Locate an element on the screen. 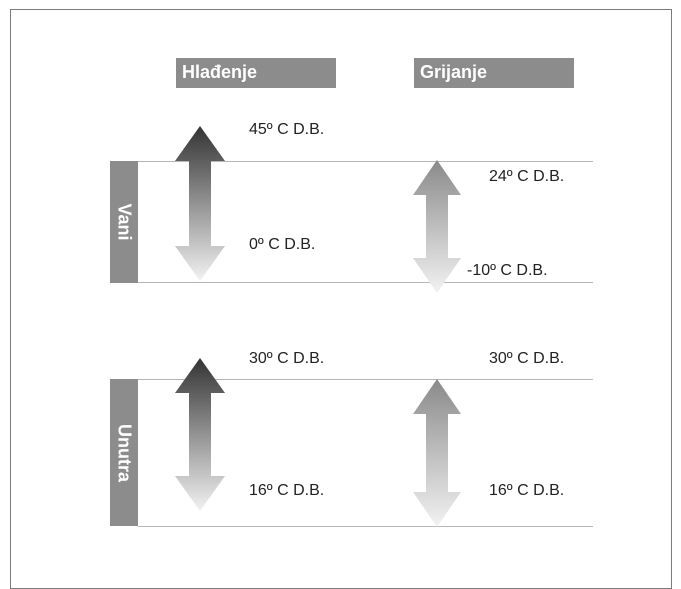 The image size is (681, 589). indoor-label-text: Unutra is located at coordinates (124, 452).